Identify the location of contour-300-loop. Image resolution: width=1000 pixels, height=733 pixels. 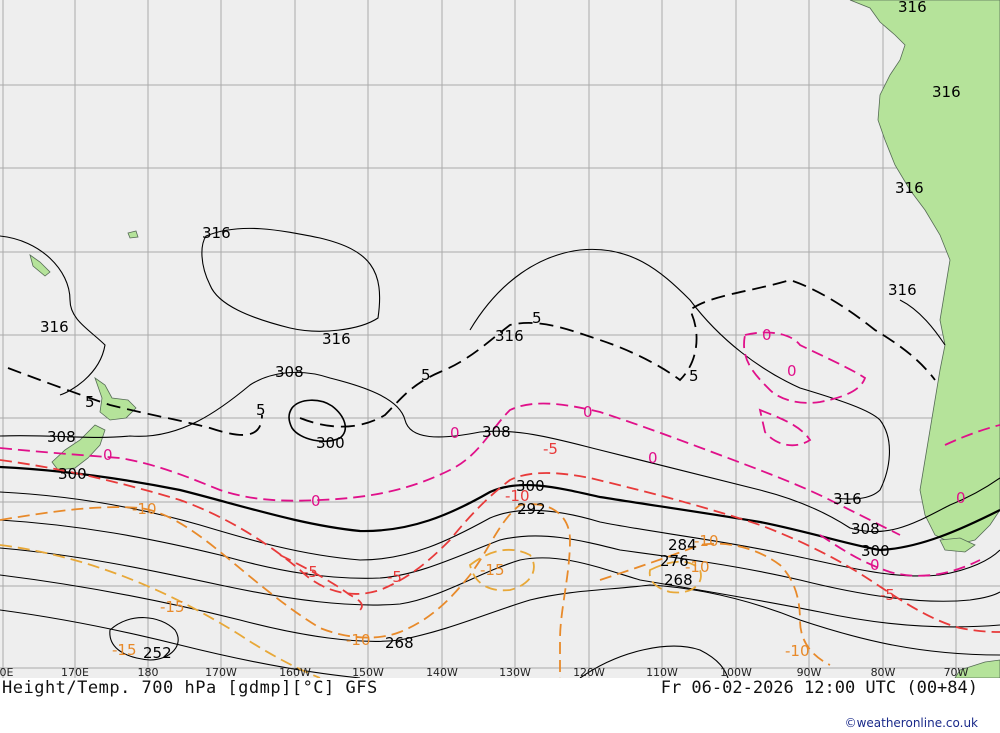
(317, 420).